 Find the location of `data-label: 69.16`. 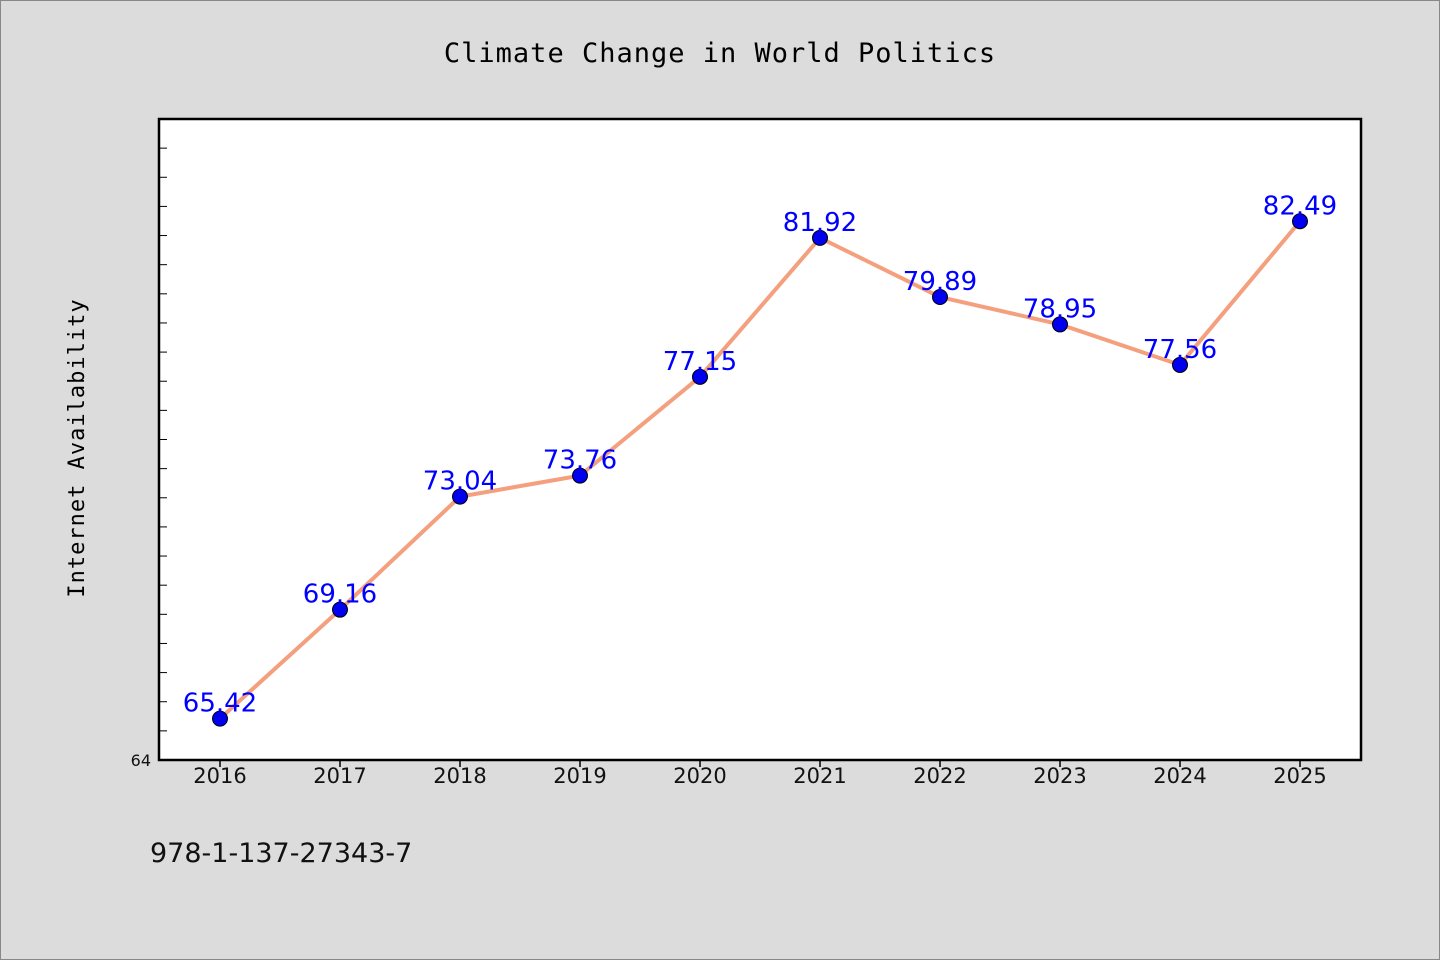

data-label: 69.16 is located at coordinates (340, 595).